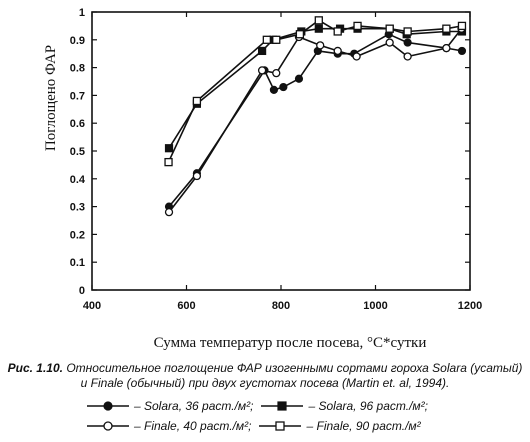 This screenshot has height=442, width=530. Describe the element at coordinates (281, 306) in the screenshot. I see `x-tick-label: 800` at that location.